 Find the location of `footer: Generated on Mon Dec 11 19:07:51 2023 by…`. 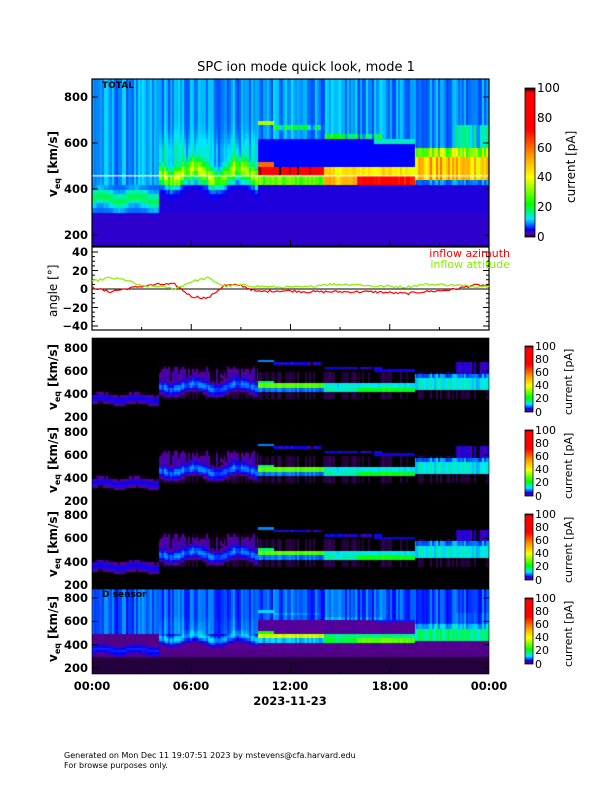

footer: Generated on Mon Dec 11 19:07:51 2023 by… is located at coordinates (210, 761).